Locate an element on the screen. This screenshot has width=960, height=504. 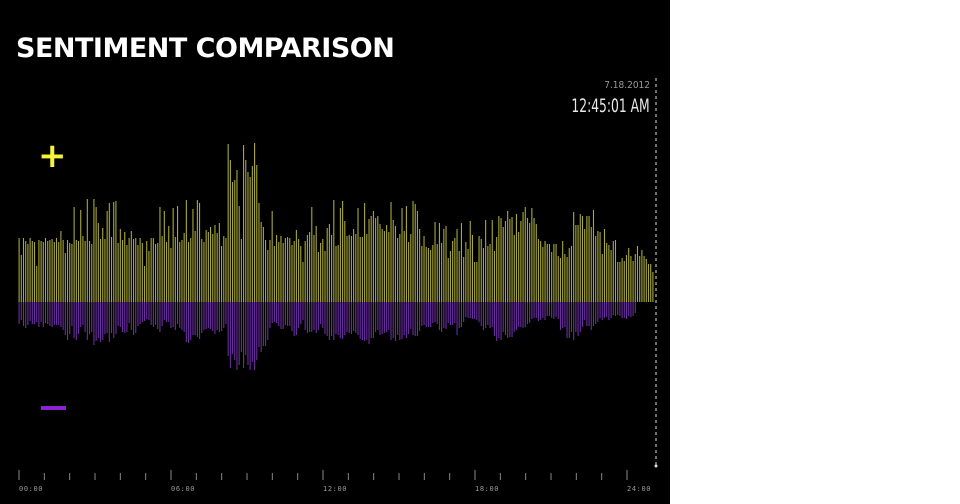
timestamp-date: 7.18.2012 is located at coordinates (627, 85).